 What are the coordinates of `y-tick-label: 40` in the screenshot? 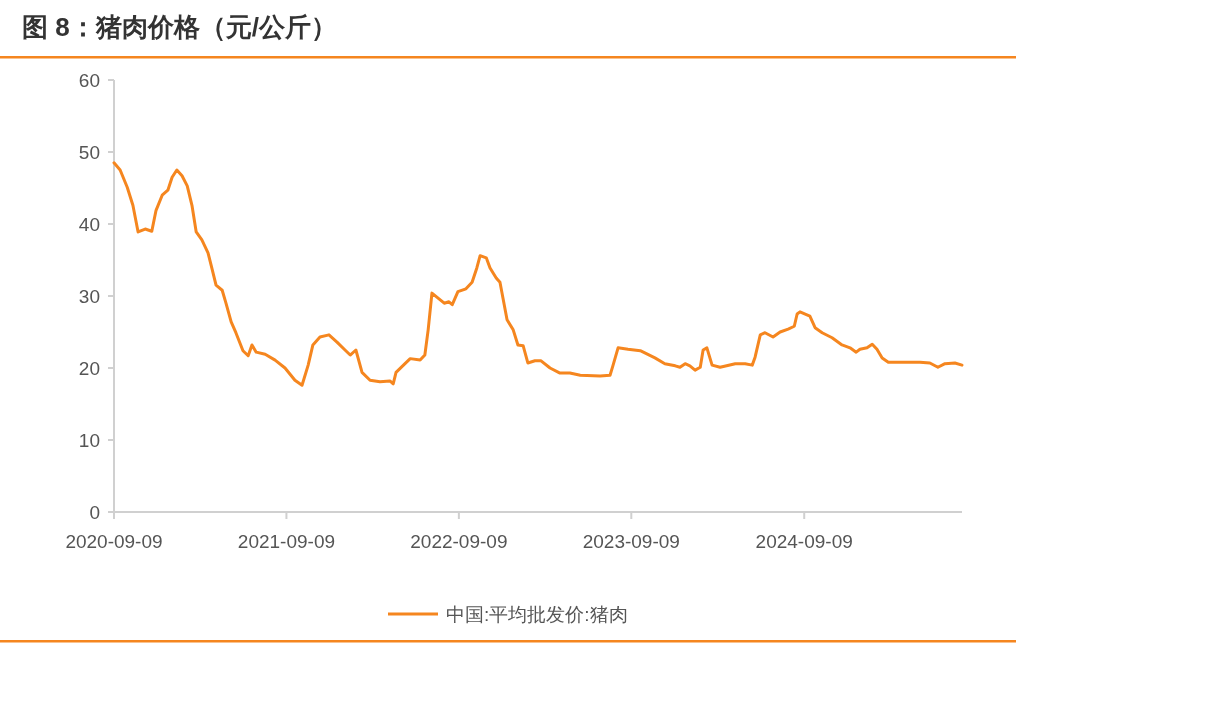 It's located at (89, 224).